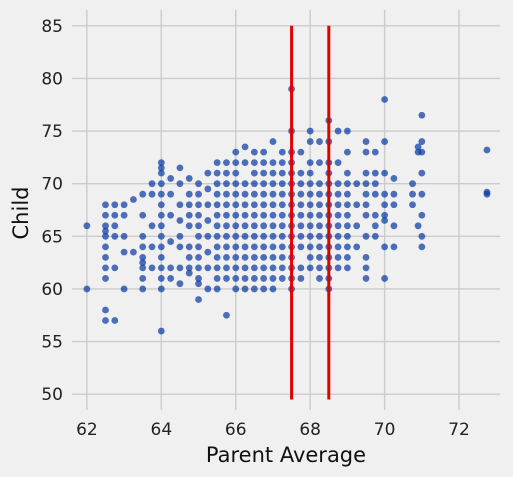 This screenshot has width=513, height=477. What do you see at coordinates (87, 430) in the screenshot?
I see `x-tick-label: 62` at bounding box center [87, 430].